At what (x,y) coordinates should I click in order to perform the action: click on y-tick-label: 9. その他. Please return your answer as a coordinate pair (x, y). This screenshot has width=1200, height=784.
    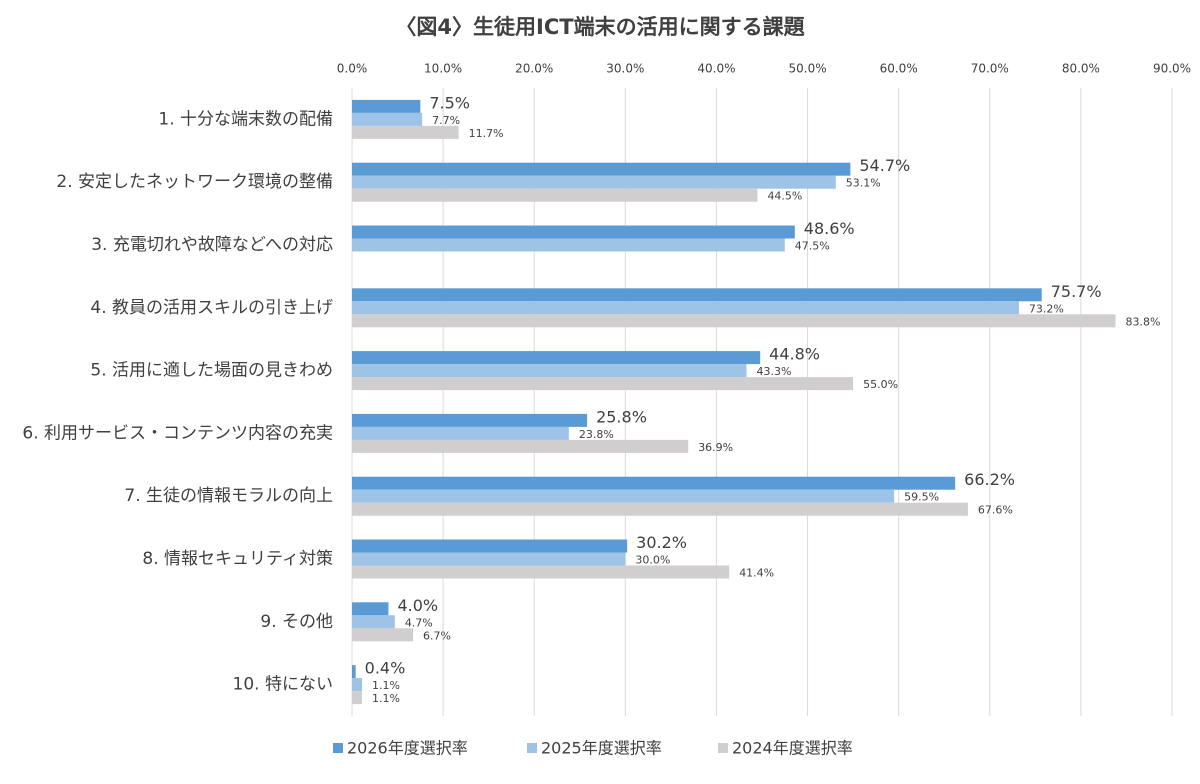
    Looking at the image, I should click on (296, 622).